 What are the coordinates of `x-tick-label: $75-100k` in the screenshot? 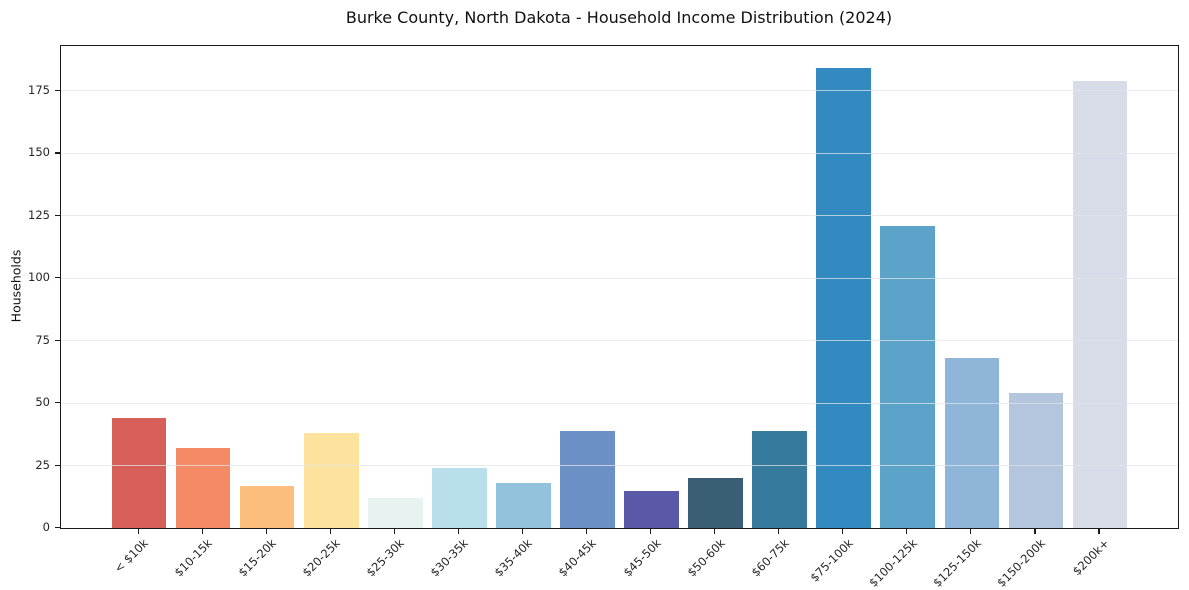 It's located at (831, 560).